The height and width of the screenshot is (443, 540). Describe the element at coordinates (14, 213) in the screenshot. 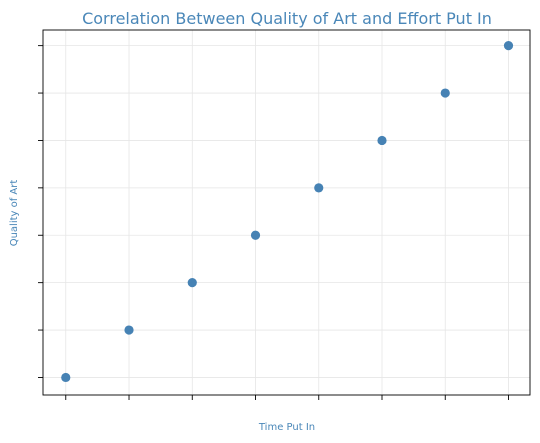

I see `y-axis-label: Quality of Art` at that location.